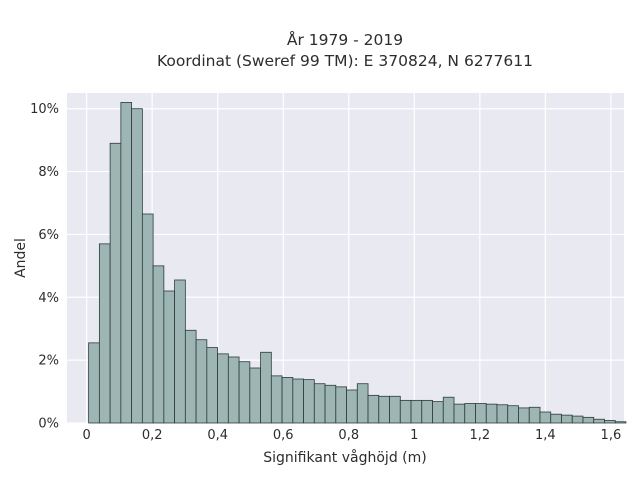 This screenshot has height=480, width=640. I want to click on y-tick-label: 8%, so click(48, 172).